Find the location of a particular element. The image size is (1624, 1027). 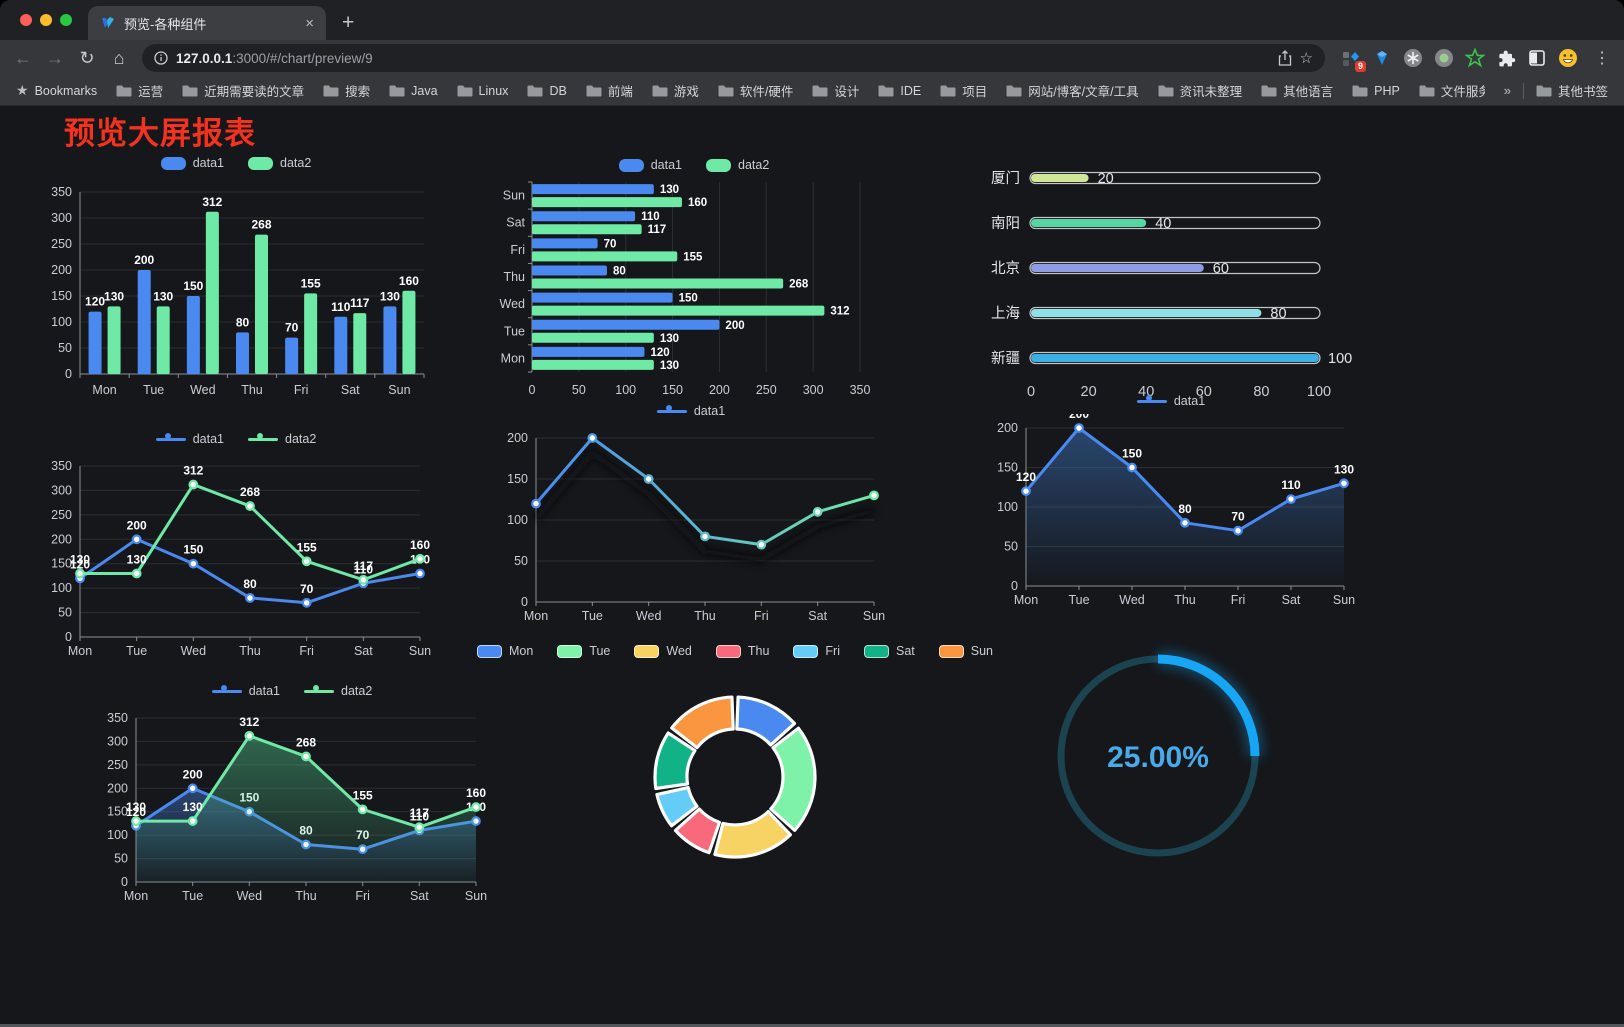

dot-extension-icon is located at coordinates (1444, 58).